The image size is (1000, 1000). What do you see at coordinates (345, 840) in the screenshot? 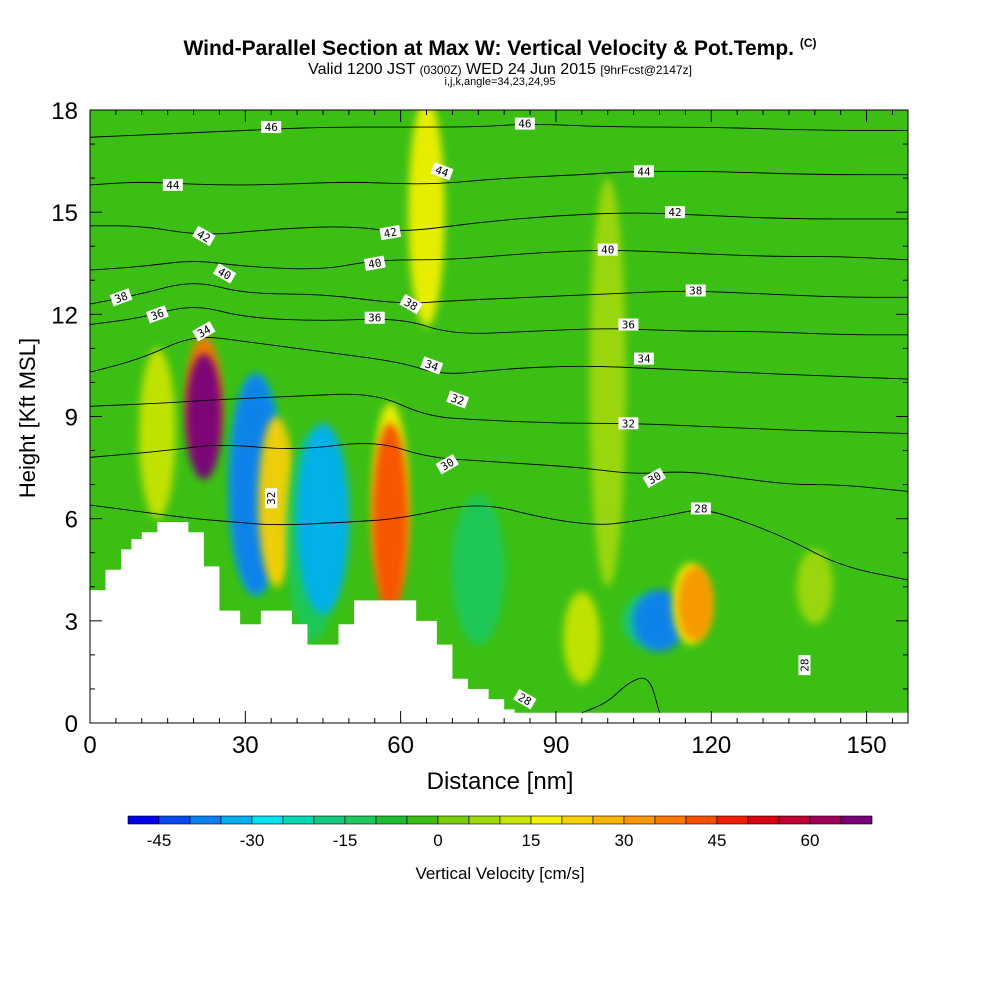
I see `colorbar-tick-label: -15` at bounding box center [345, 840].